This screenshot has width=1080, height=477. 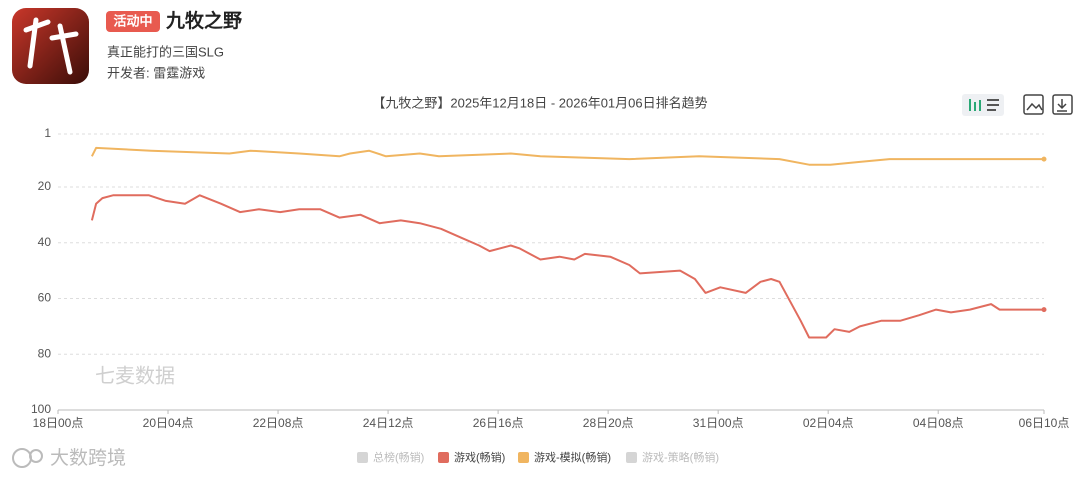 I want to click on watermark: 大数跨境, so click(x=88, y=458).